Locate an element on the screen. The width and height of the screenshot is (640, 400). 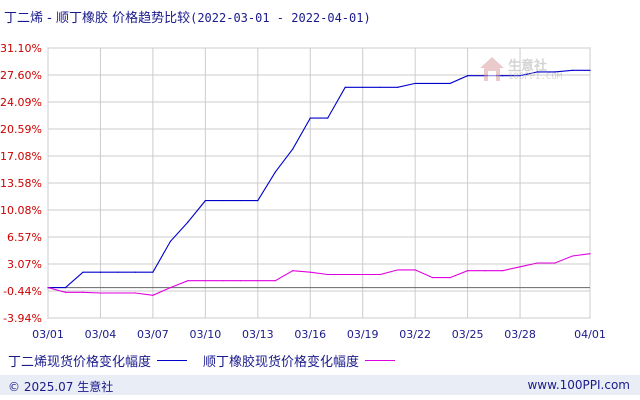
y-tick-label: 10.08% is located at coordinates (21, 210).